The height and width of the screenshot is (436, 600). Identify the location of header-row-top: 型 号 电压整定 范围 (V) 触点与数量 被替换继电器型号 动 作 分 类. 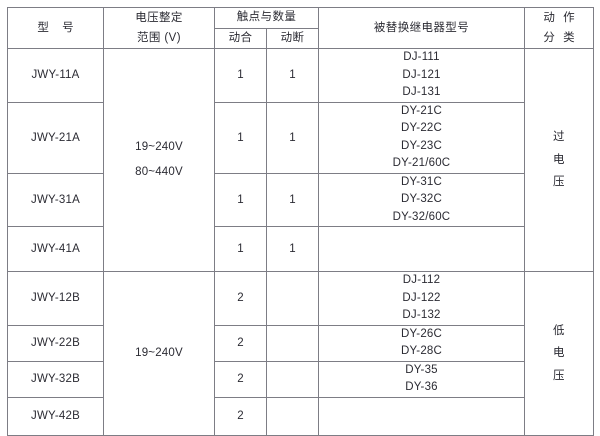
(300, 28).